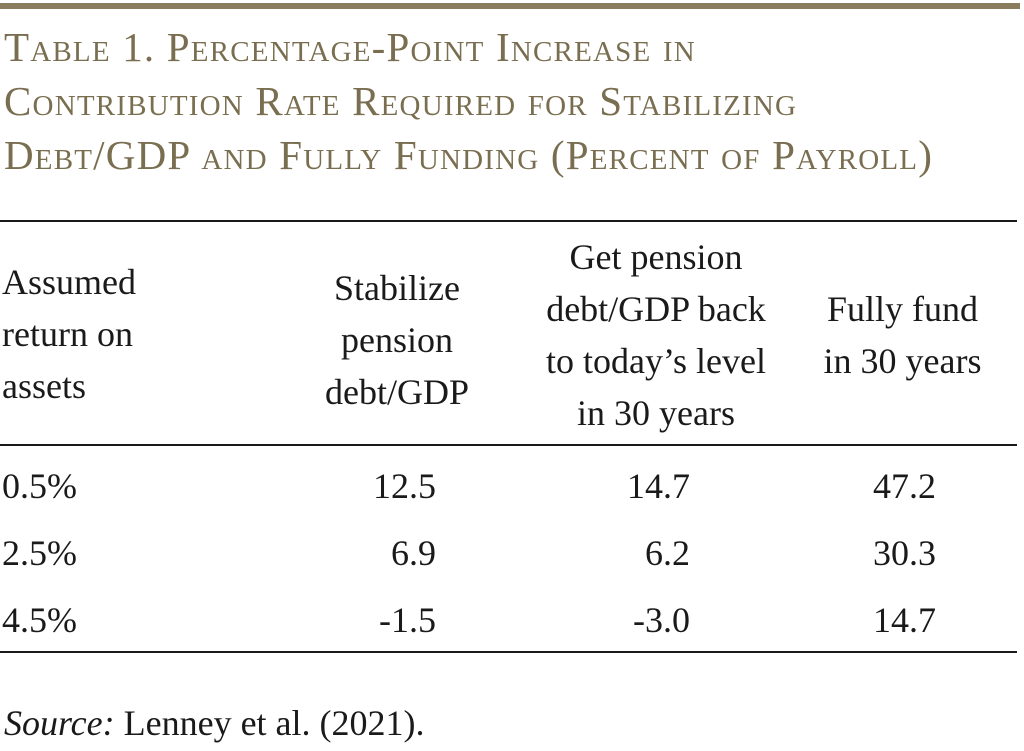 Image resolution: width=1024 pixels, height=751 pixels. Describe the element at coordinates (904, 553) in the screenshot. I see `fully-fund-cell: 30.3` at that location.